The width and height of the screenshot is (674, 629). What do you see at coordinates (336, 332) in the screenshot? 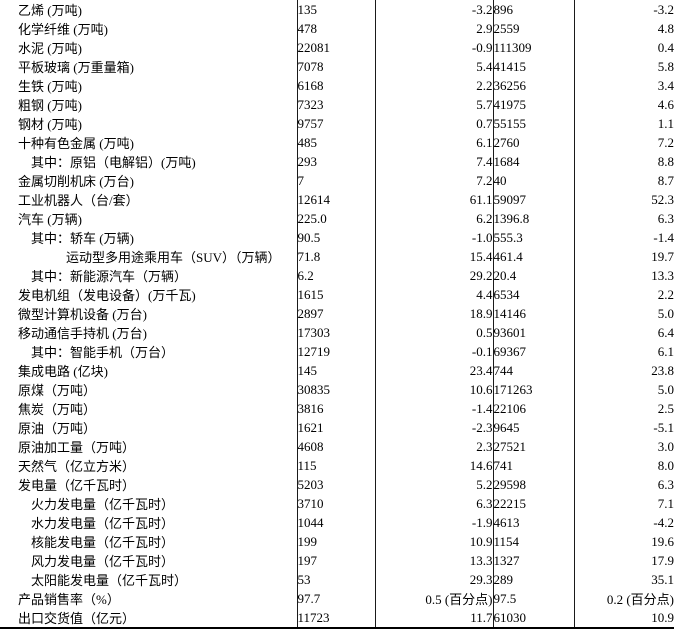
I see `current-period-value: 17303` at bounding box center [336, 332].